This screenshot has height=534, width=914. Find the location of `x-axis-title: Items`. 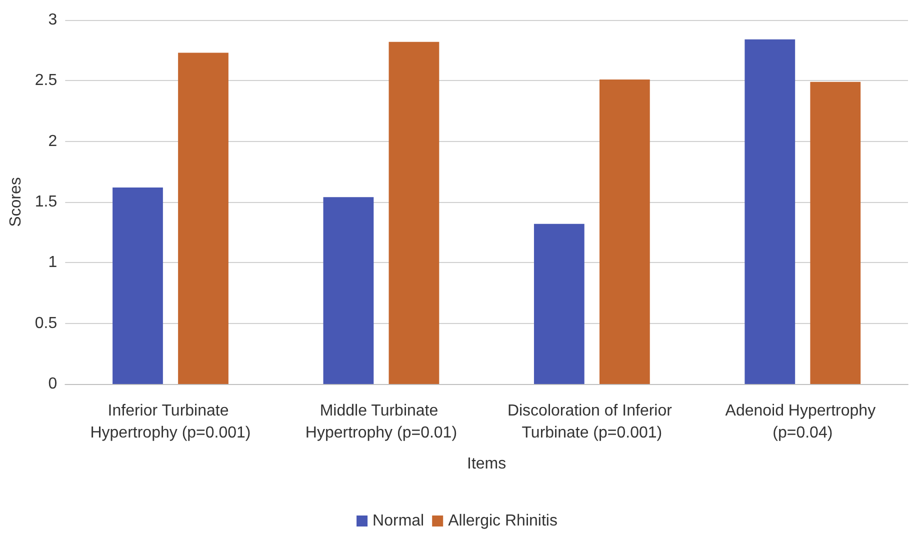

x-axis-title: Items is located at coordinates (486, 464).